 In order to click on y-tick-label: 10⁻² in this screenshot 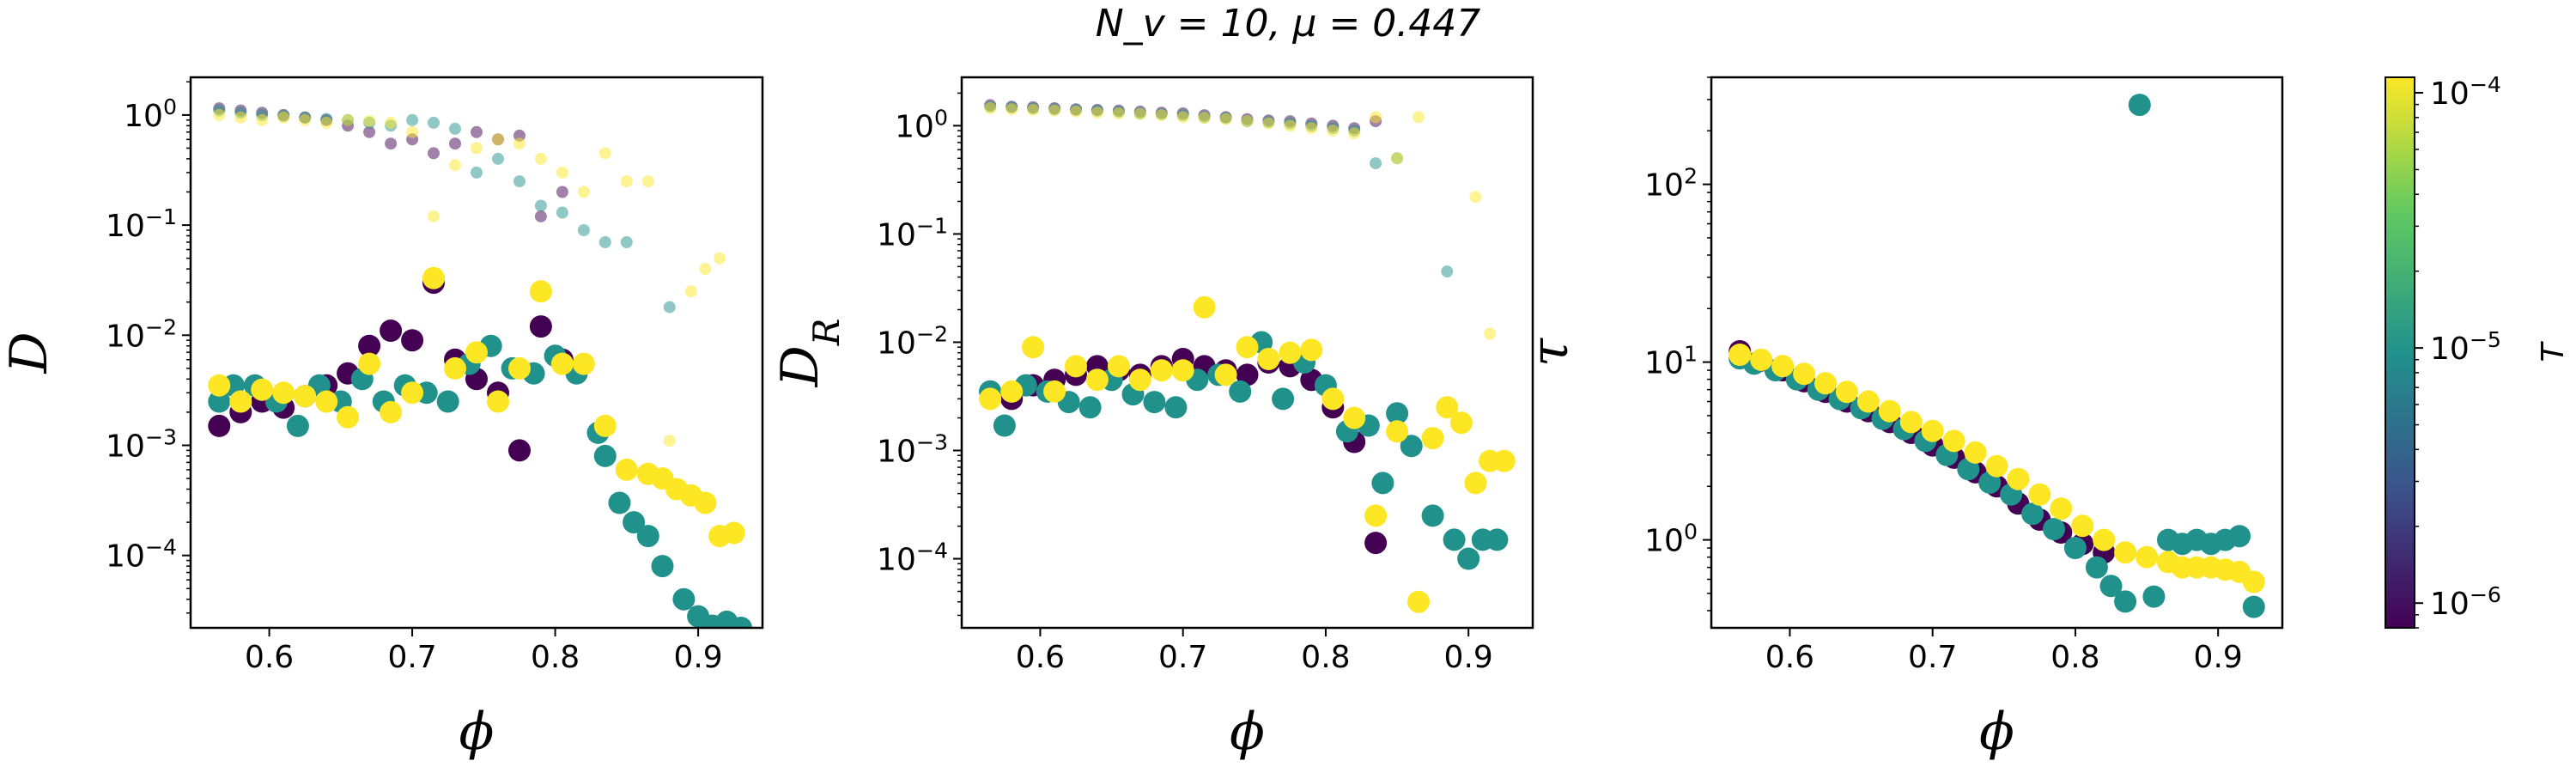, I will do `click(913, 341)`.